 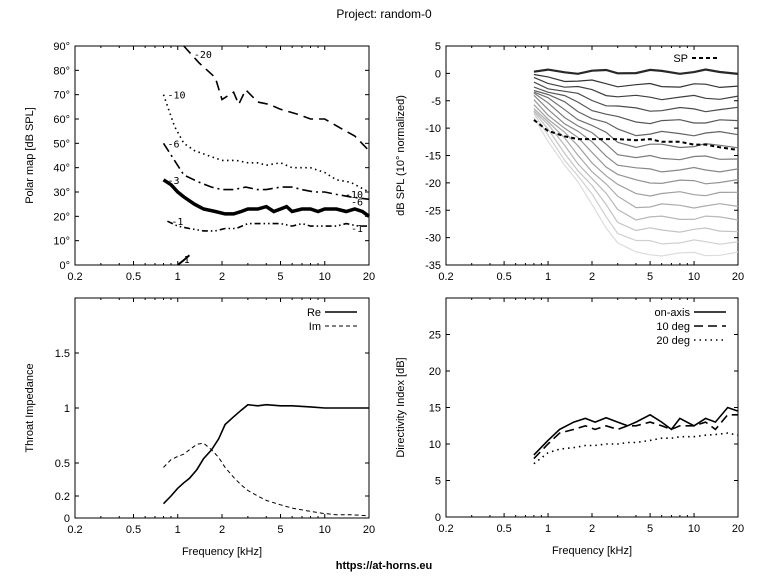 I want to click on series-line-10-deg, so click(x=635, y=436).